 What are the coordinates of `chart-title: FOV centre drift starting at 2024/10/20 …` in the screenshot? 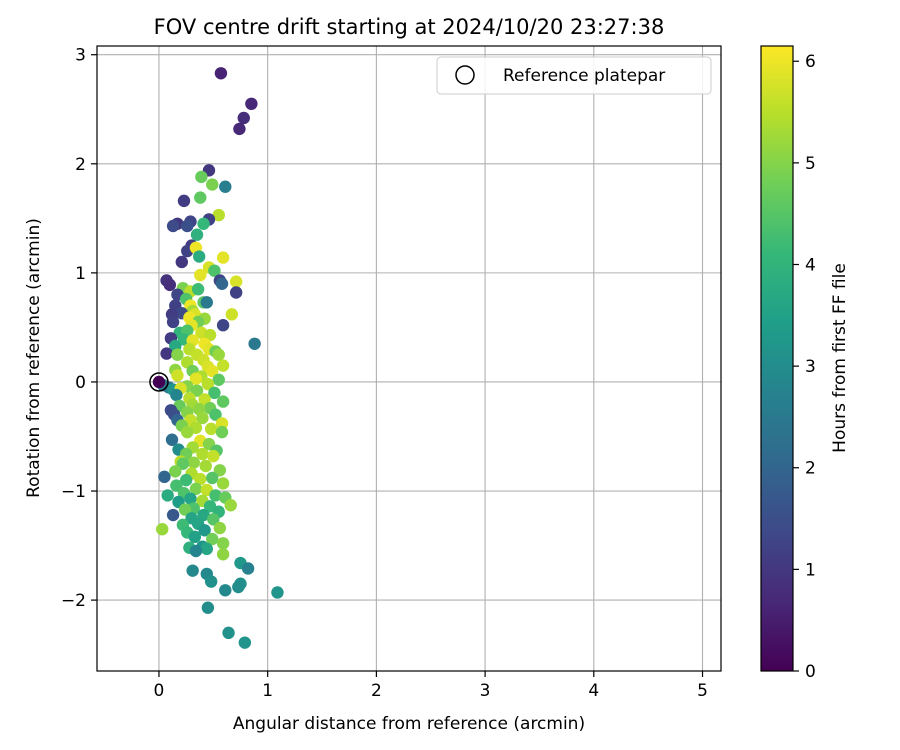 It's located at (409, 27).